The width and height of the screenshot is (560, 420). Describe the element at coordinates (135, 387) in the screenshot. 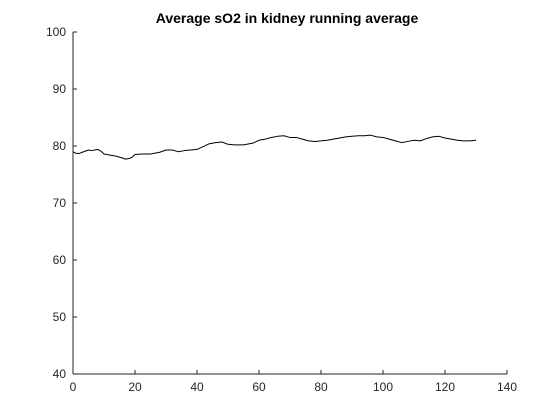

I see `x-tick-label: 20` at that location.